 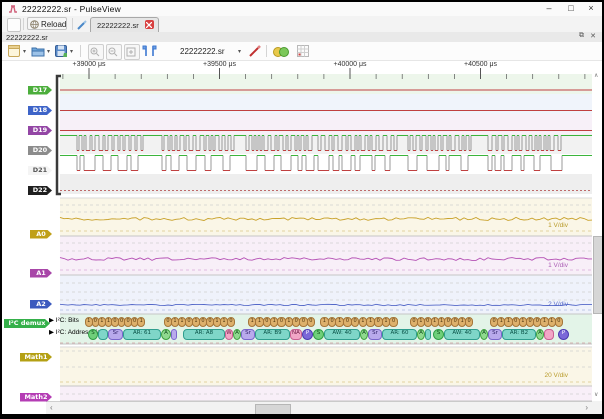 I want to click on app-icon, so click(x=13, y=10).